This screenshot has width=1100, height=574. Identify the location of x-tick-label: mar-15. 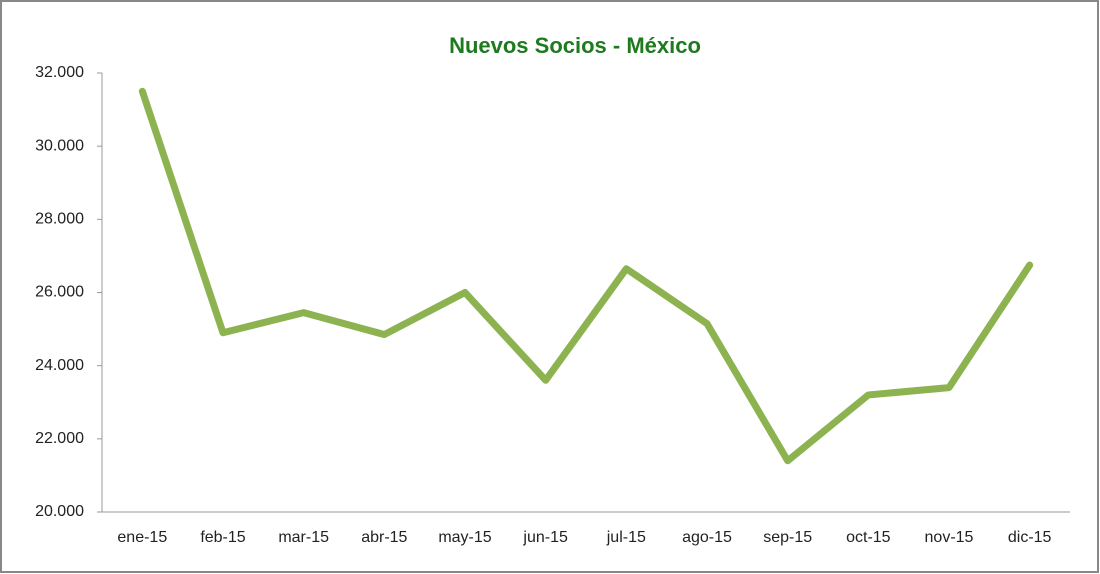
(303, 537).